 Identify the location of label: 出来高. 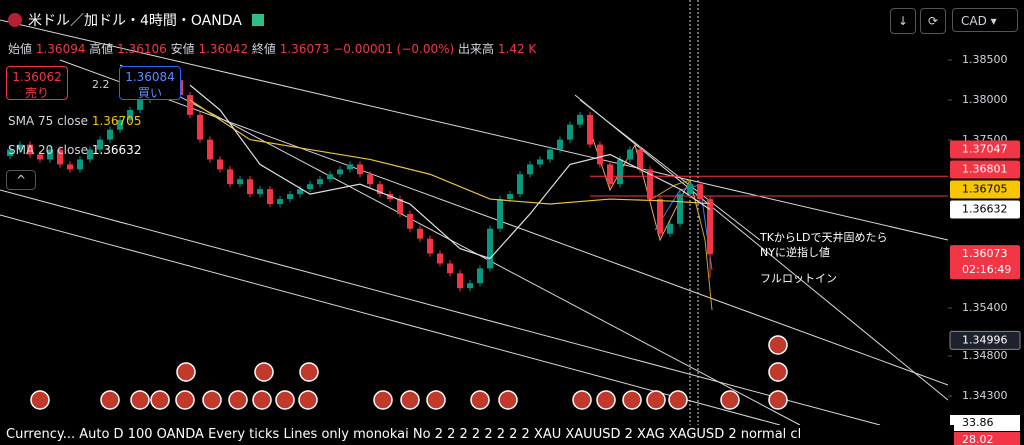
(476, 49).